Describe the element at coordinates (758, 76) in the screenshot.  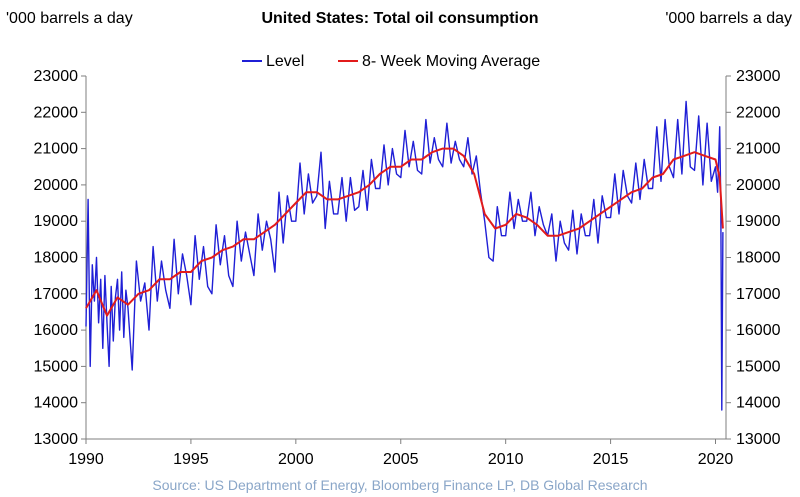
I see `y-tick-label-right: 23000` at that location.